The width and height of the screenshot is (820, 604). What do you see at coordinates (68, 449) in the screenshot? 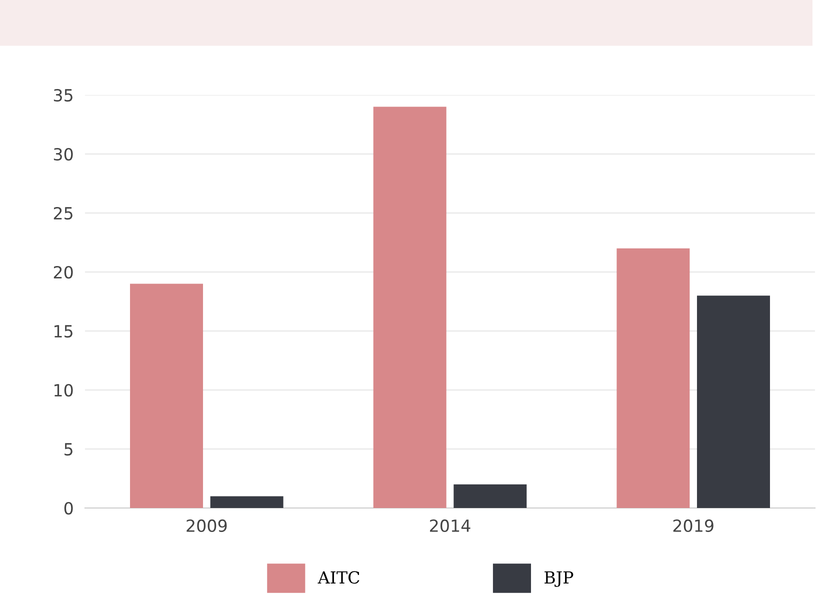
I see `y-tick-label: 5` at bounding box center [68, 449].